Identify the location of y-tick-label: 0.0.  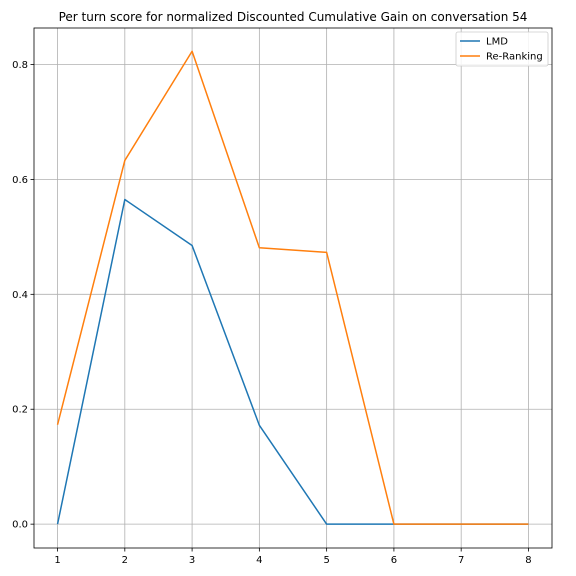
(20, 525).